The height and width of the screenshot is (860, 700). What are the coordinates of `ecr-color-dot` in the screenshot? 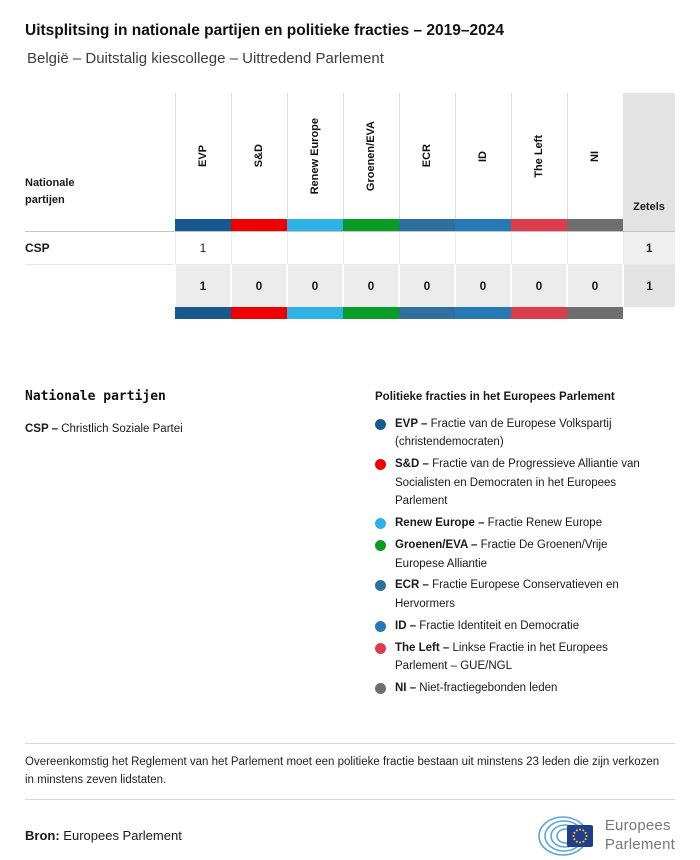 It's located at (380, 586).